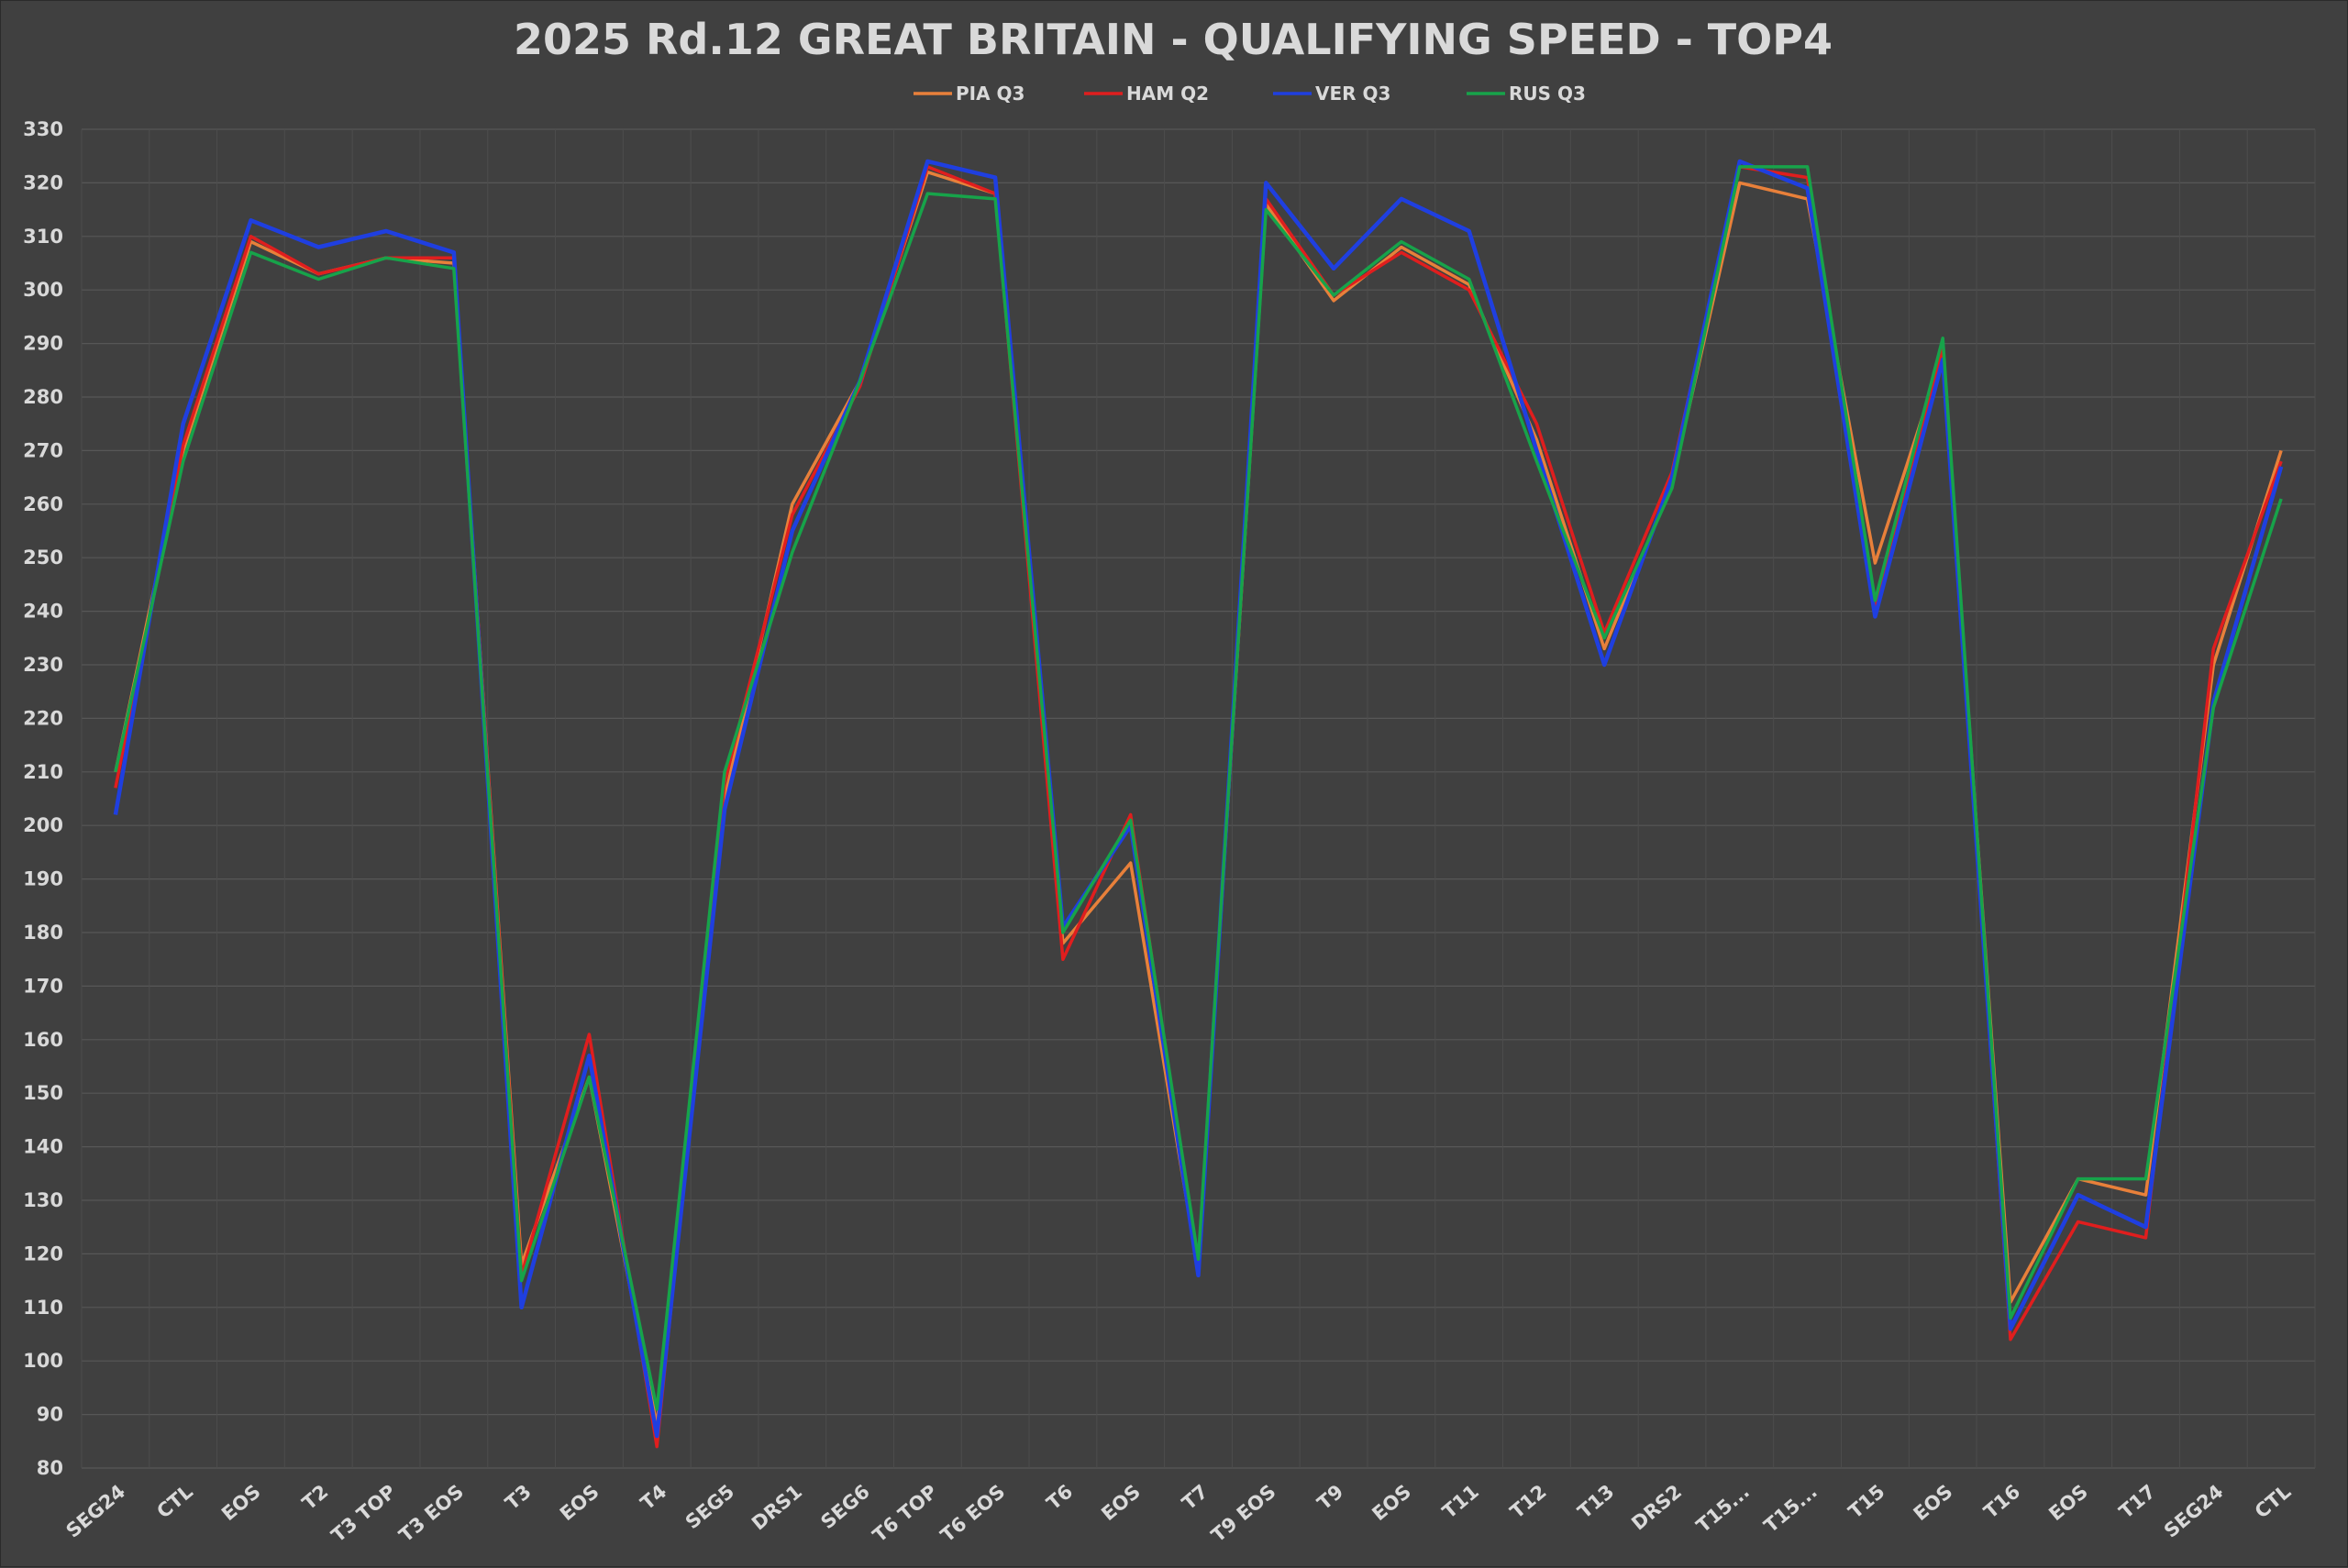 This screenshot has width=2348, height=1568. Describe the element at coordinates (315, 1497) in the screenshot. I see `x-tick-label: T2` at that location.